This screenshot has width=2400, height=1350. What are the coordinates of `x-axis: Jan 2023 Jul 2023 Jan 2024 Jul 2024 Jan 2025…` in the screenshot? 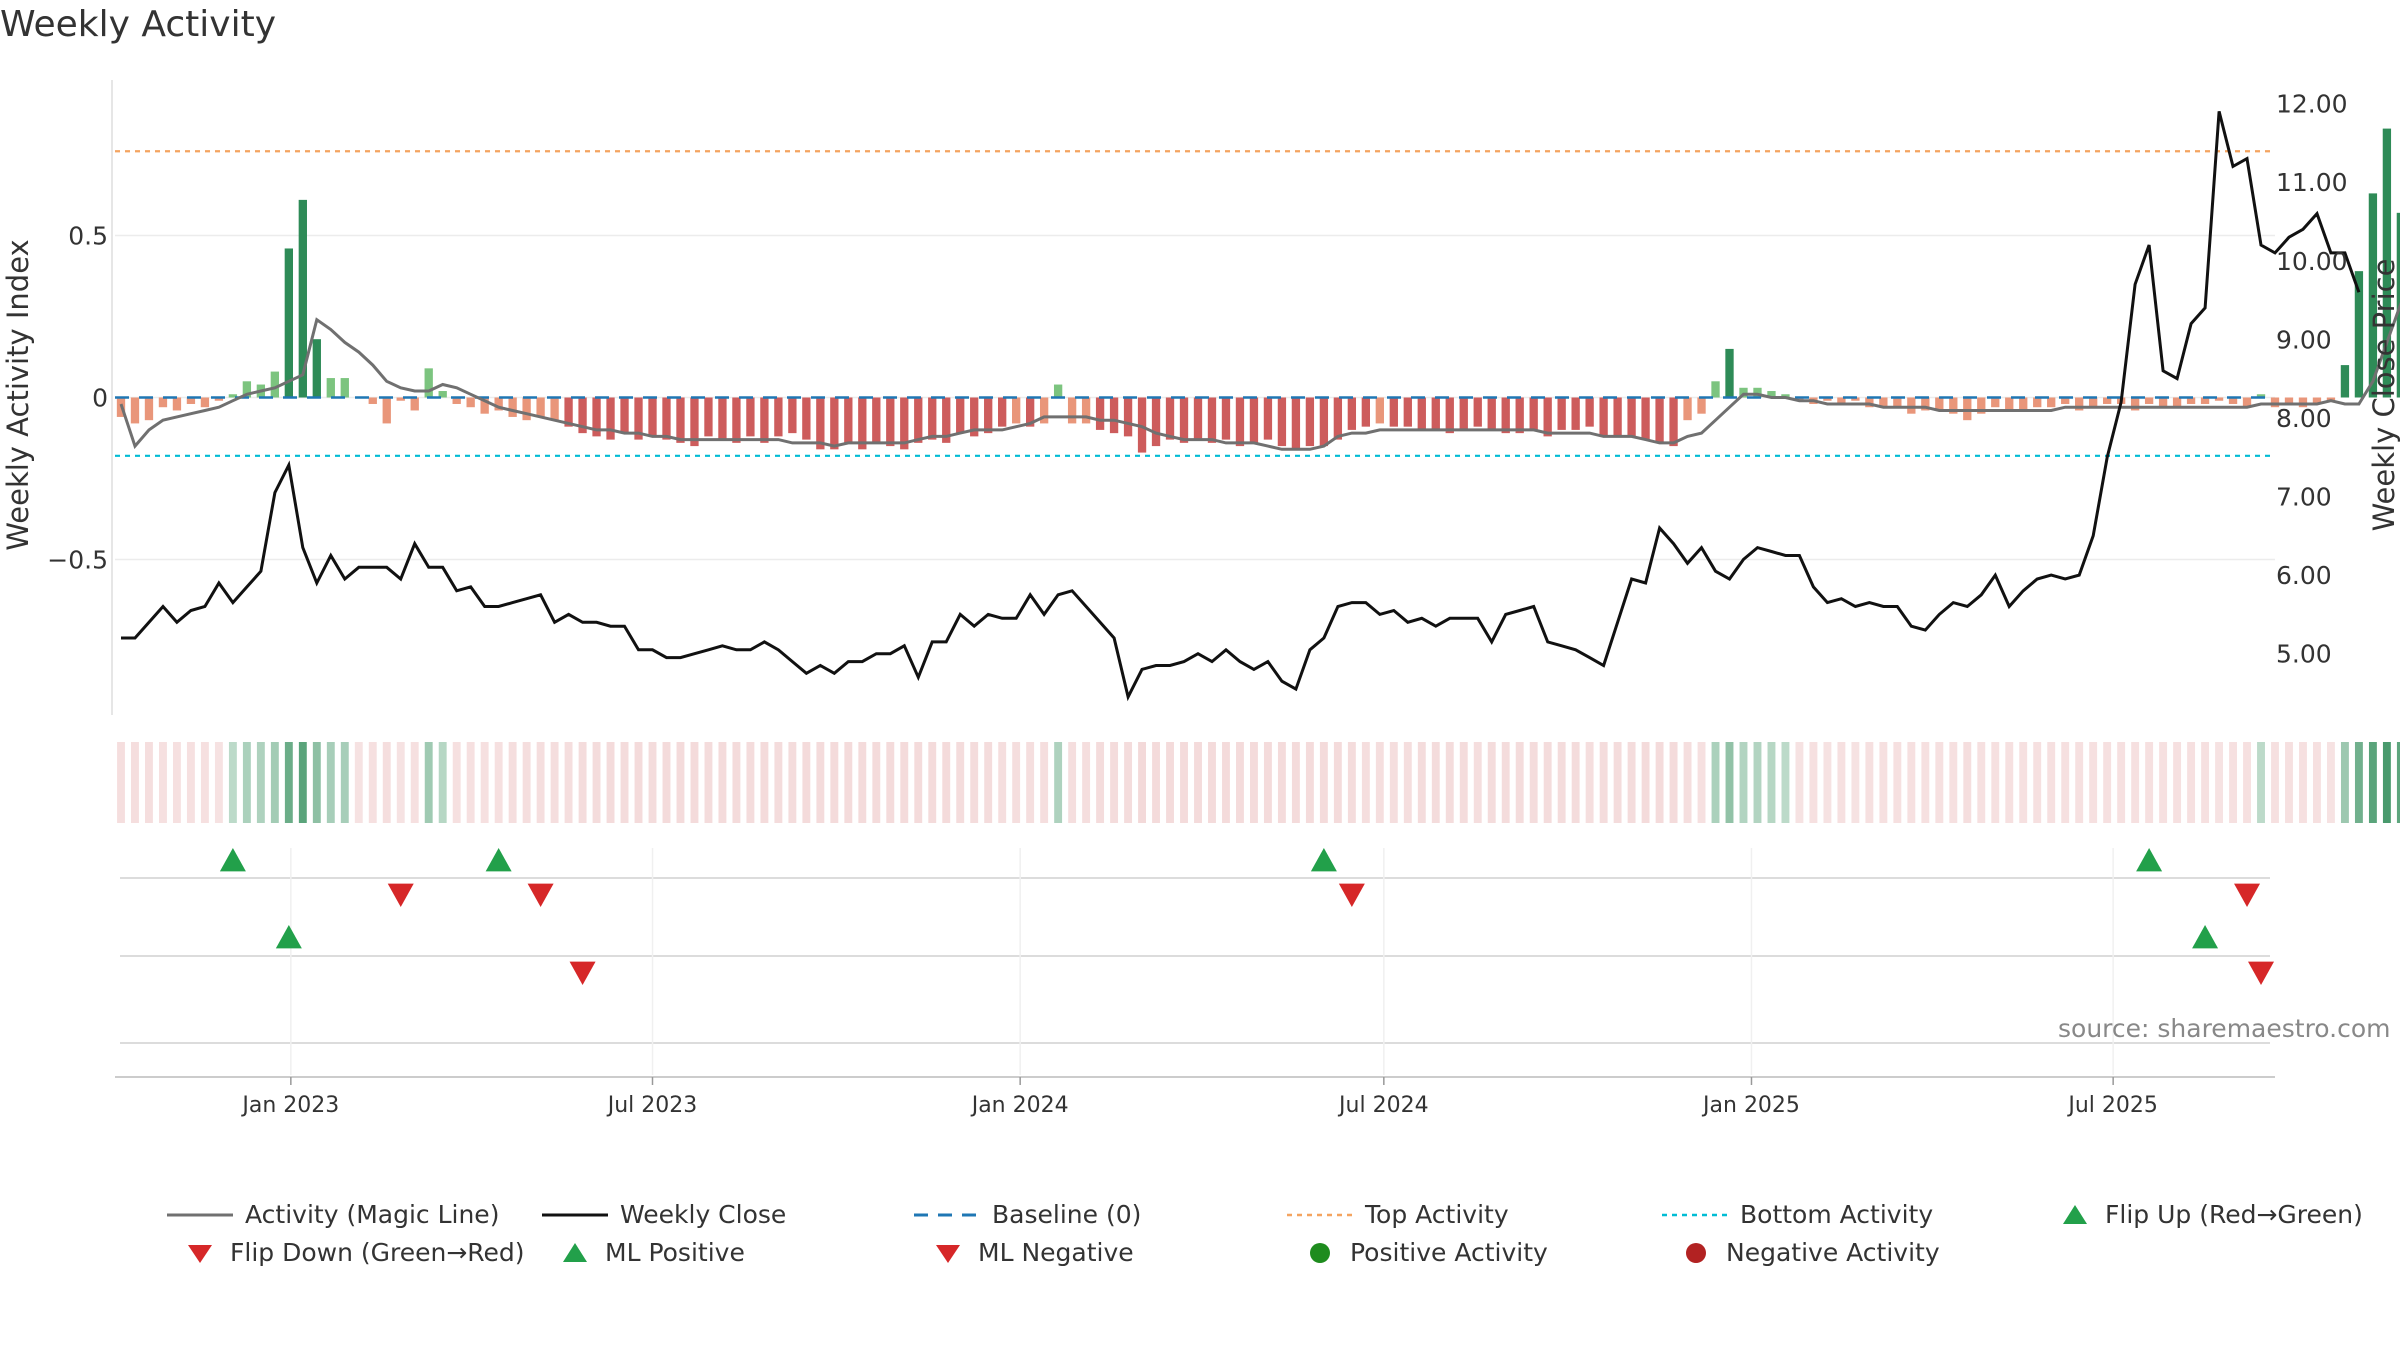 It's located at (1195, 1097).